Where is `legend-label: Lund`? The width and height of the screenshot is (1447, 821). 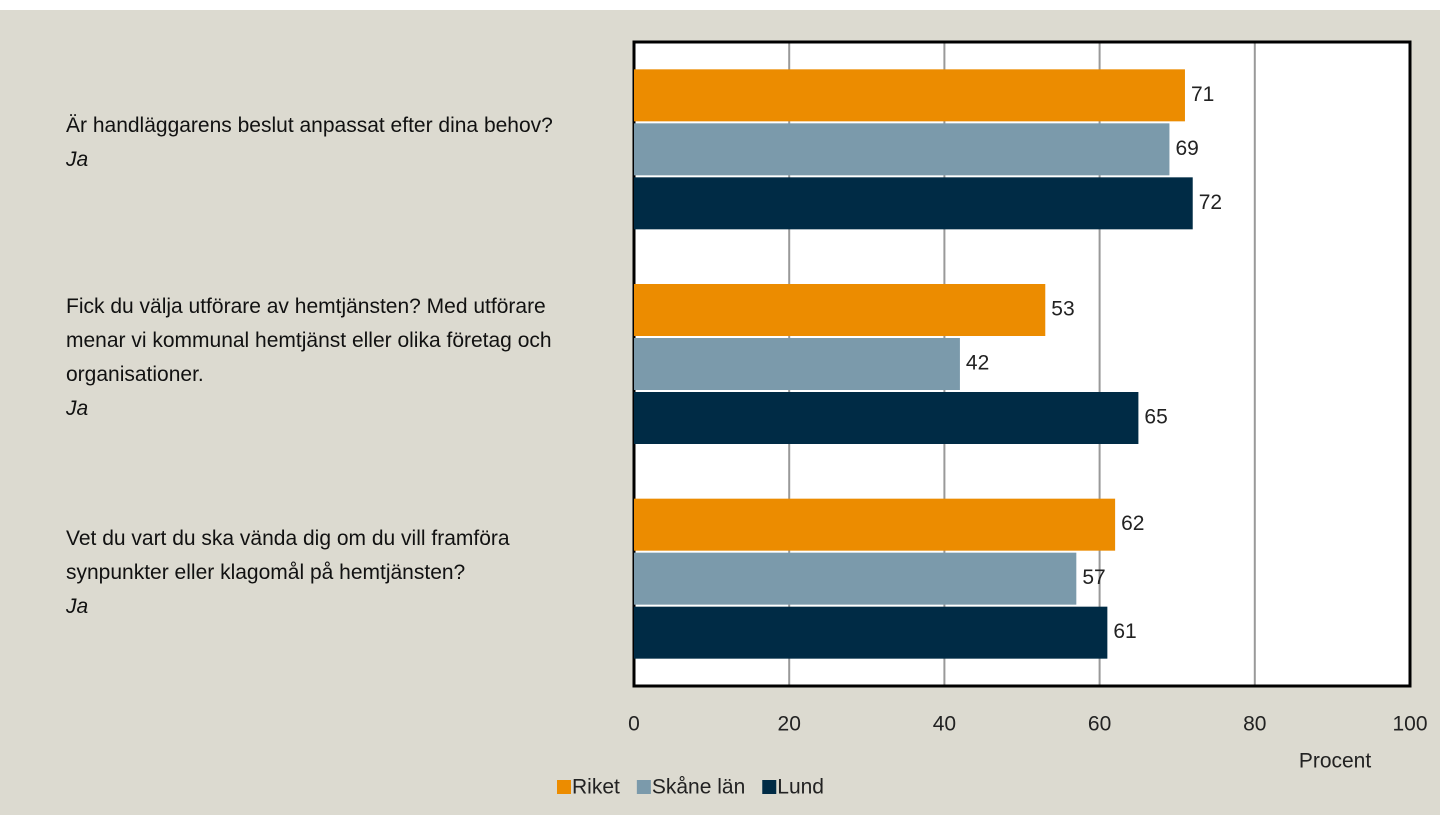 legend-label: Lund is located at coordinates (800, 787).